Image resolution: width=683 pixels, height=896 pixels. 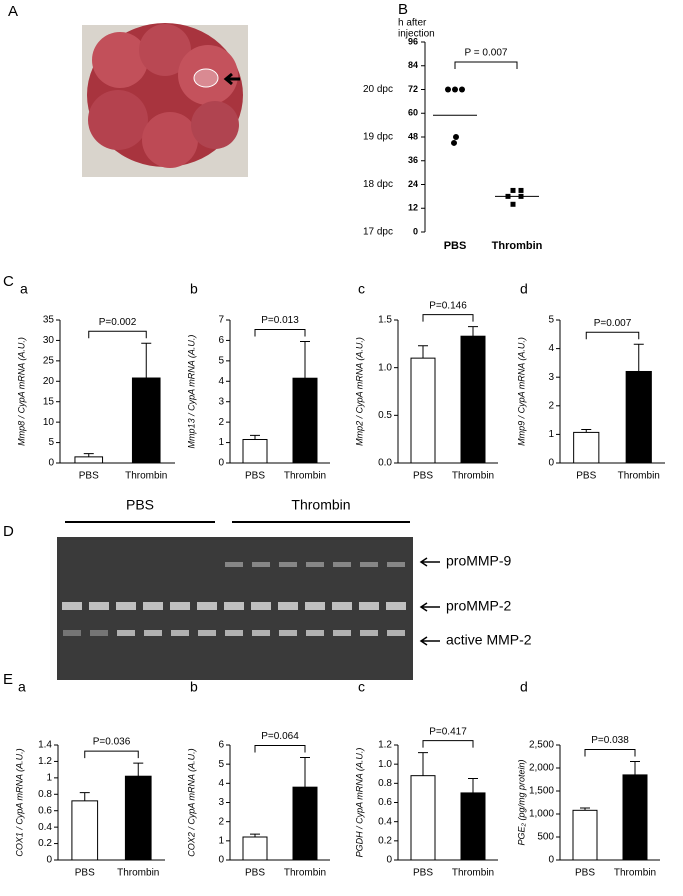 I want to click on y-tick-label: 2, so click(x=551, y=405).